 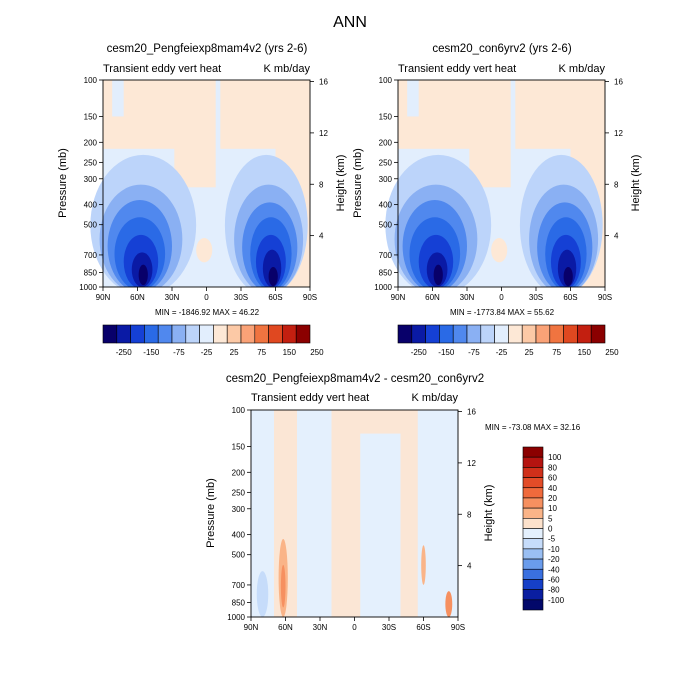 I want to click on diff-positive-85s, so click(x=449, y=604).